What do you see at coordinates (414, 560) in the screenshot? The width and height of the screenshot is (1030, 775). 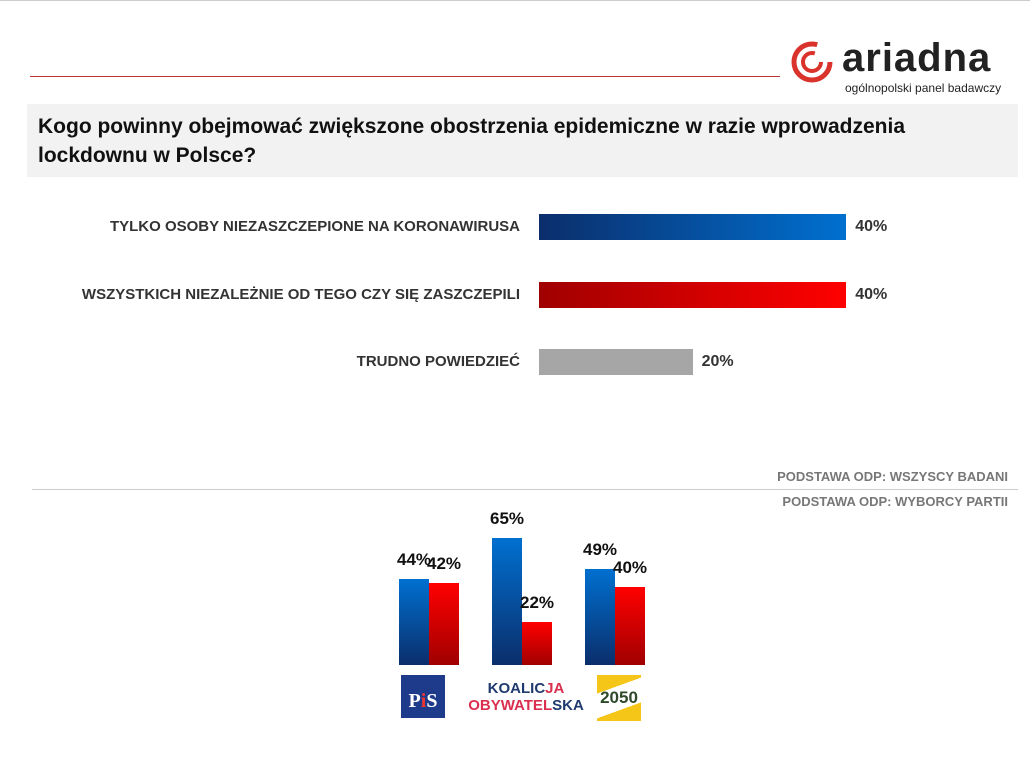 I see `data-label: 44%` at bounding box center [414, 560].